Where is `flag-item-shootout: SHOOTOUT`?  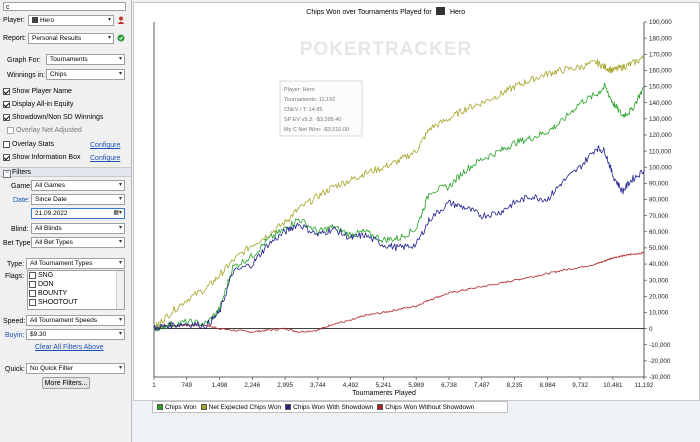 flag-item-shootout: SHOOTOUT is located at coordinates (53, 302).